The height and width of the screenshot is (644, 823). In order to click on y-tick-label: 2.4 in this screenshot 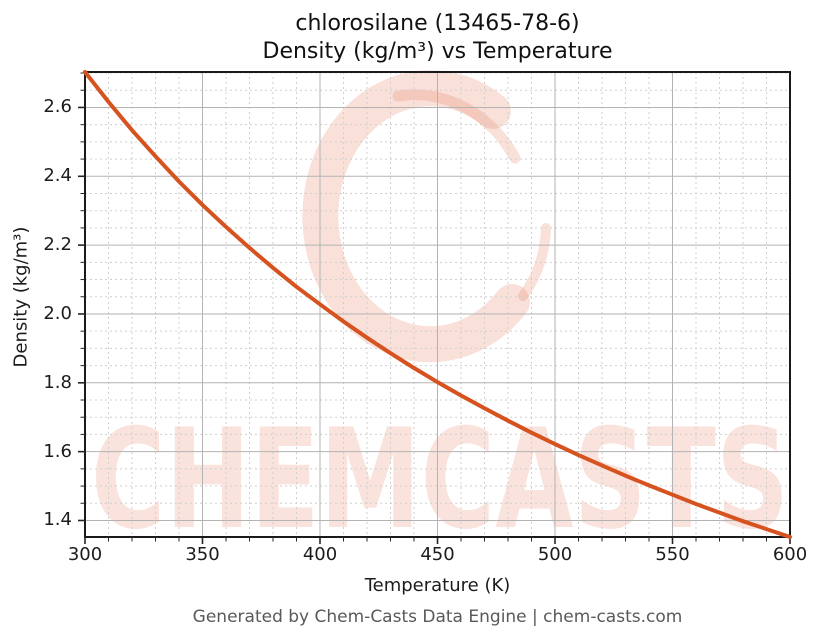, I will do `click(57, 176)`.